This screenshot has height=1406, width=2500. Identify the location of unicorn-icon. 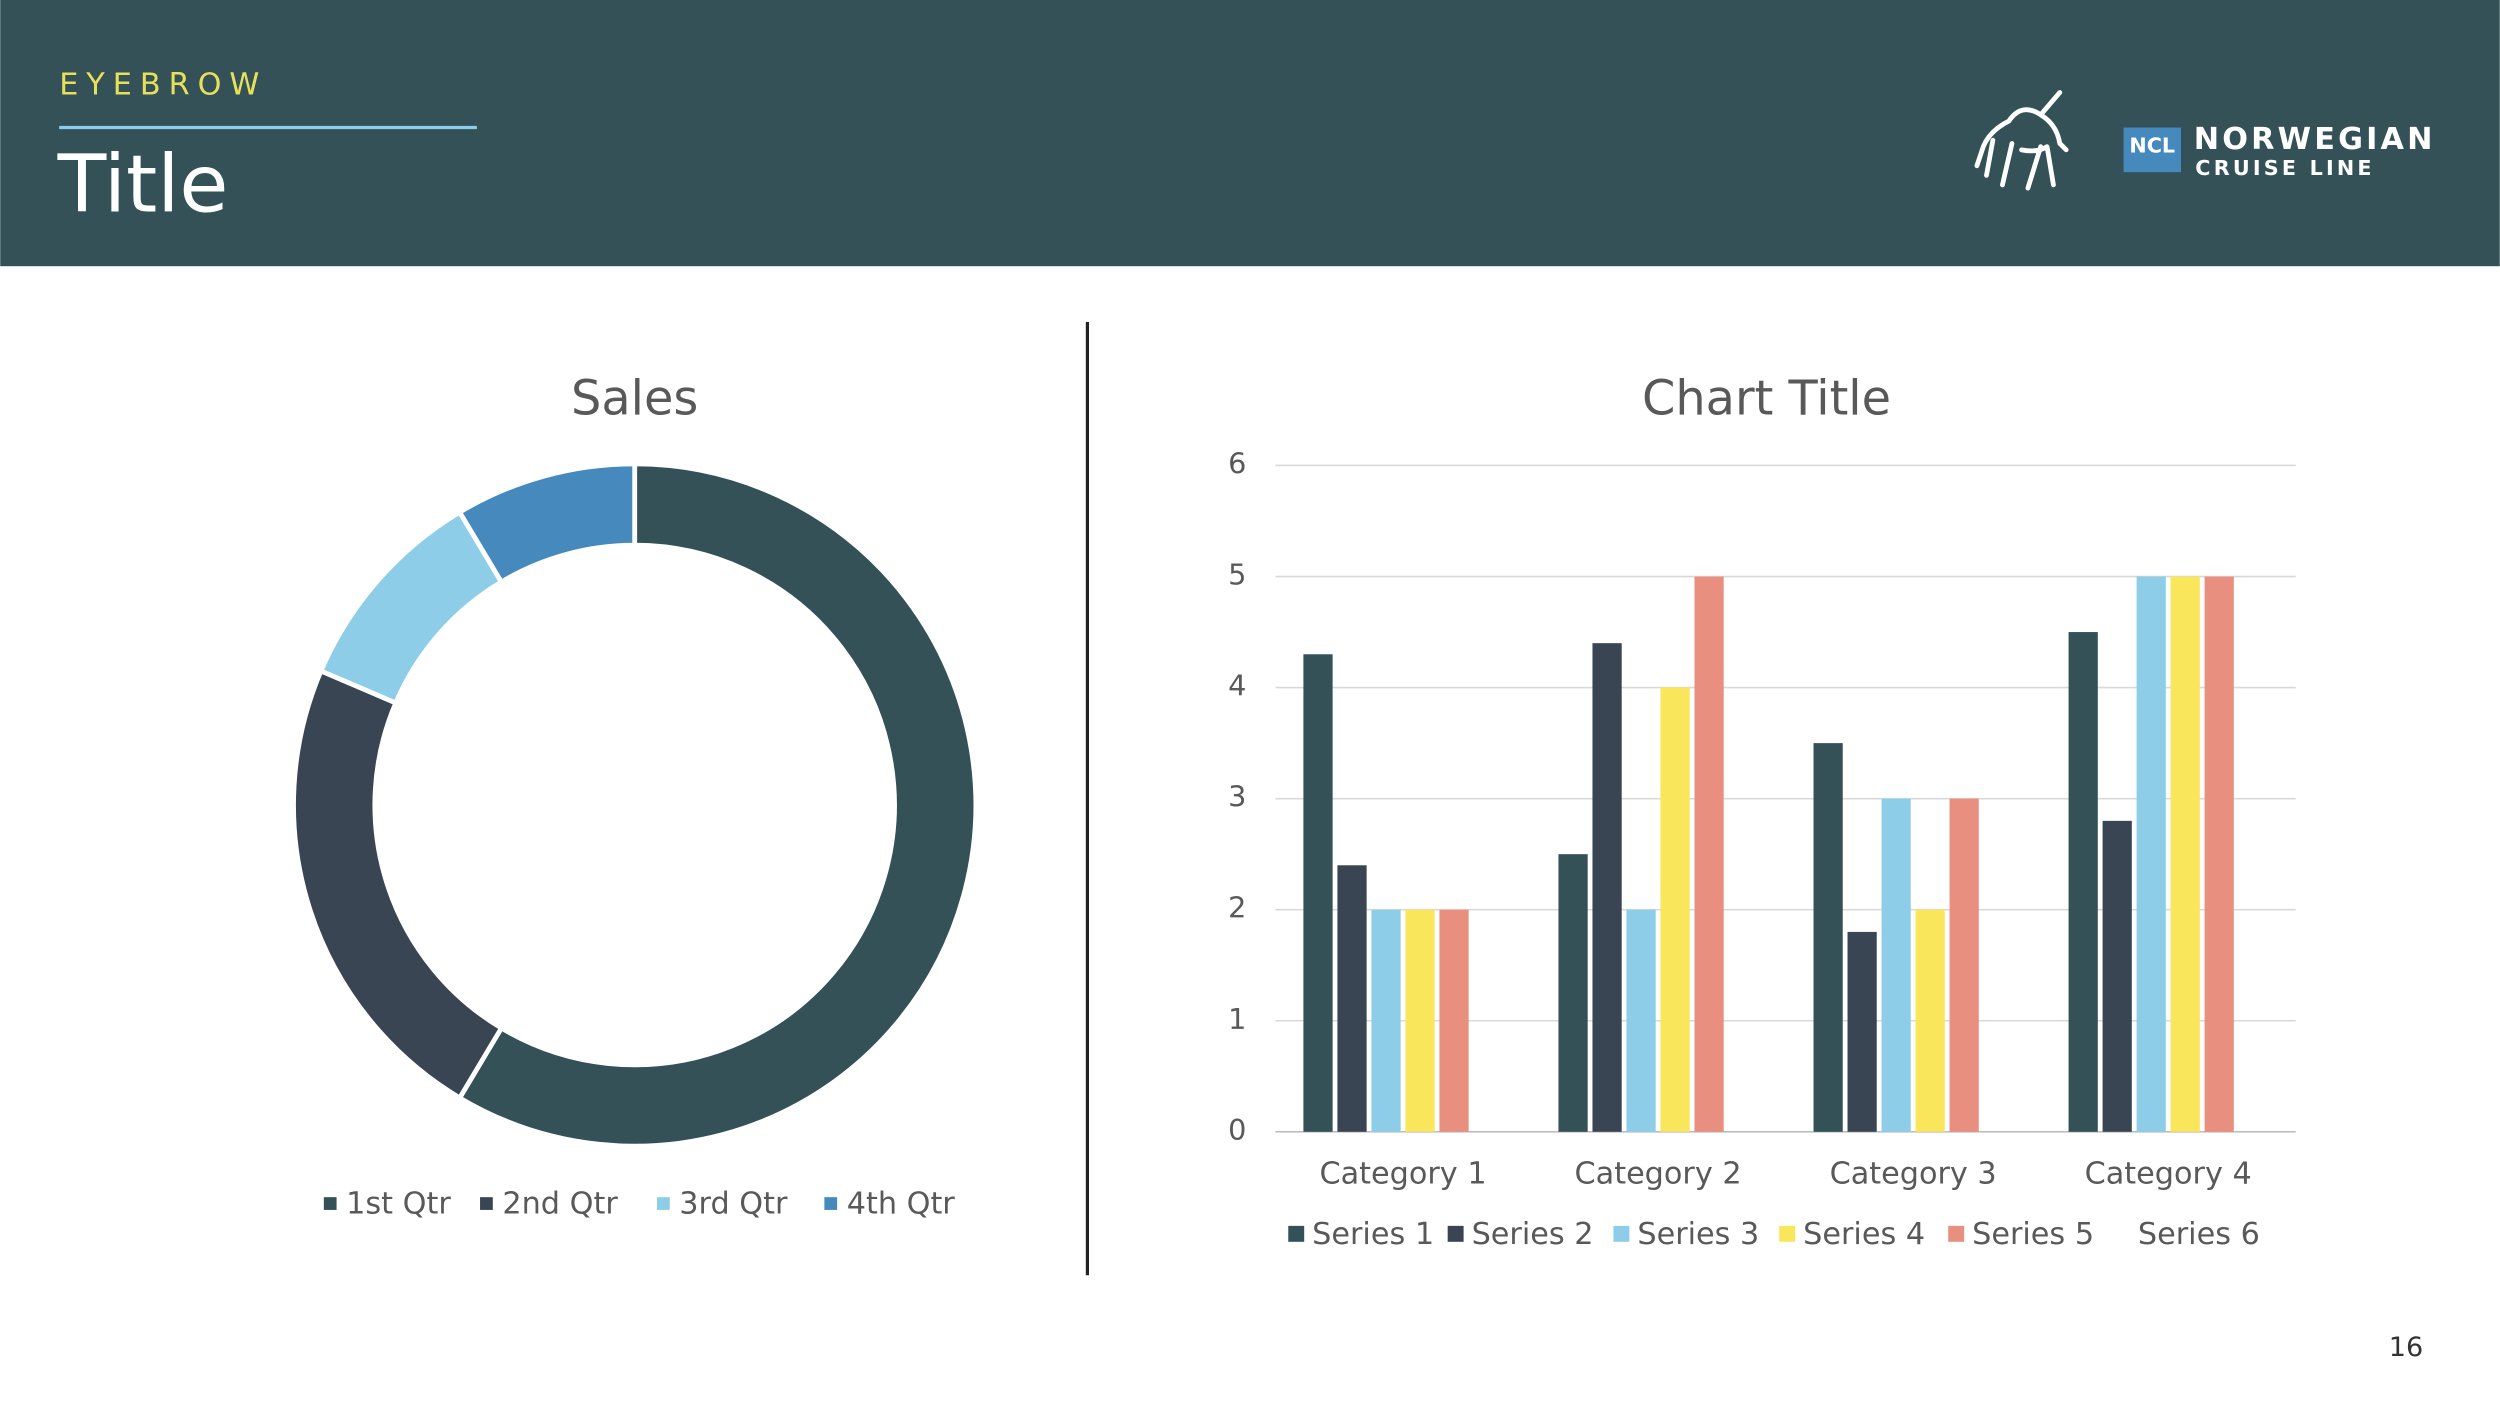
(2021, 140).